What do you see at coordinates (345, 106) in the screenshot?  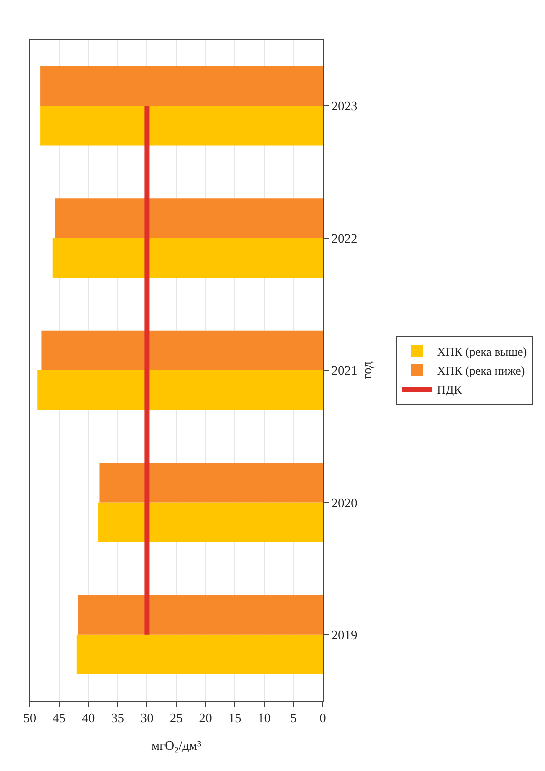 I see `y-tick-label: 2023` at bounding box center [345, 106].